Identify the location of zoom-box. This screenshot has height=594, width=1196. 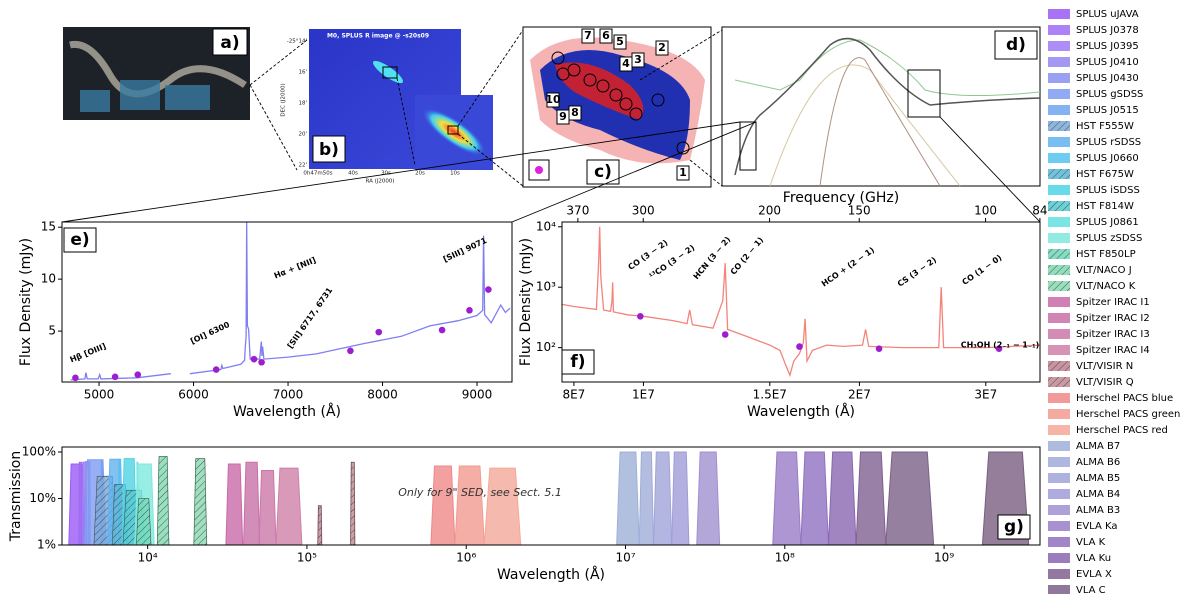
(453, 130).